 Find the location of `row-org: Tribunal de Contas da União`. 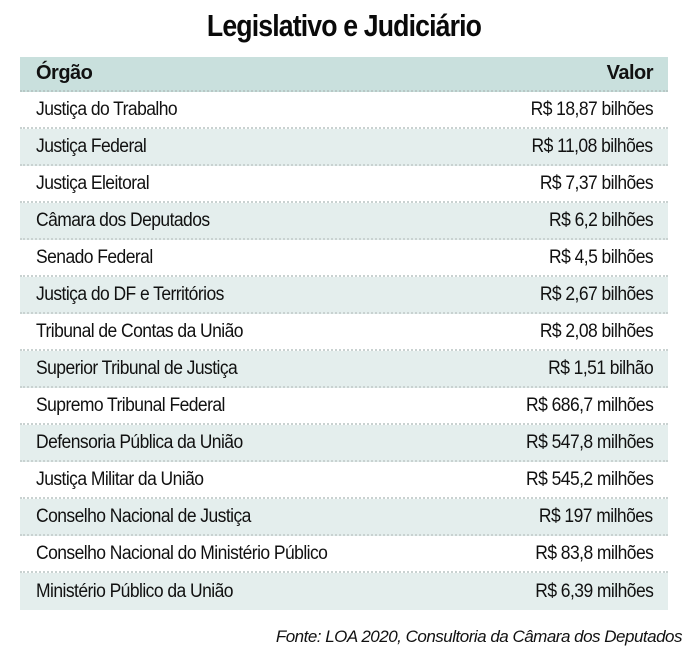

row-org: Tribunal de Contas da União is located at coordinates (140, 331).